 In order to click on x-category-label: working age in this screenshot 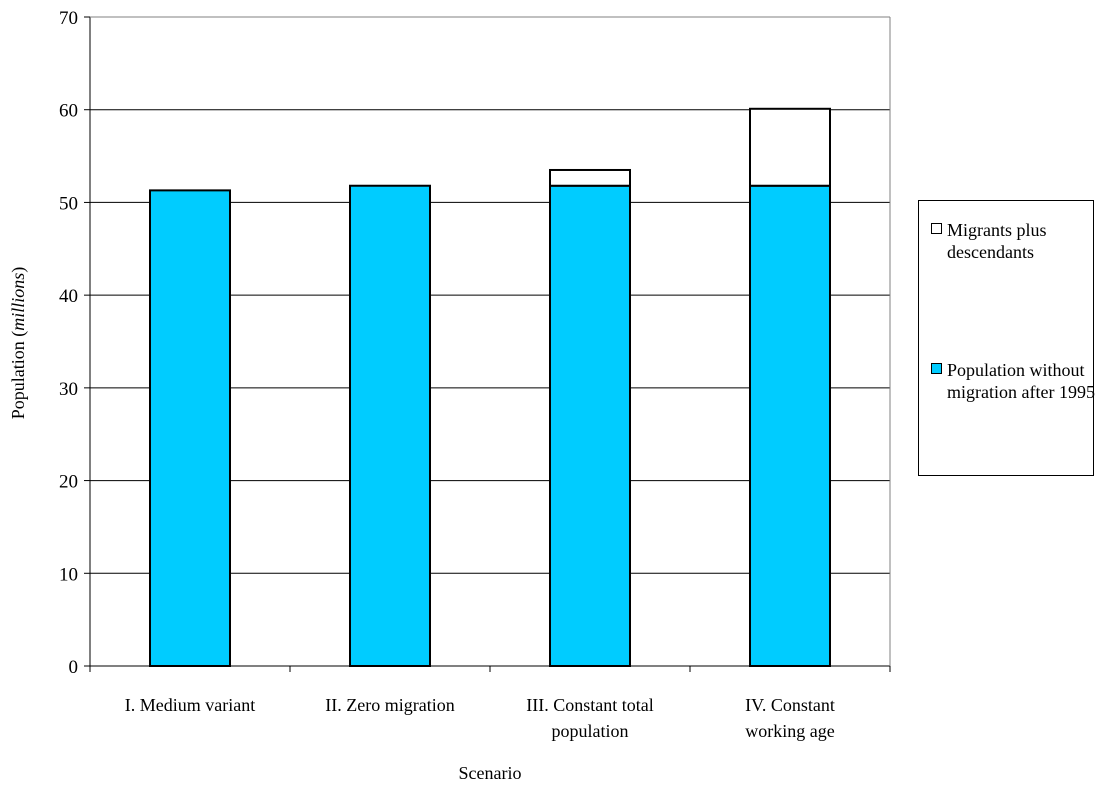, I will do `click(789, 731)`.